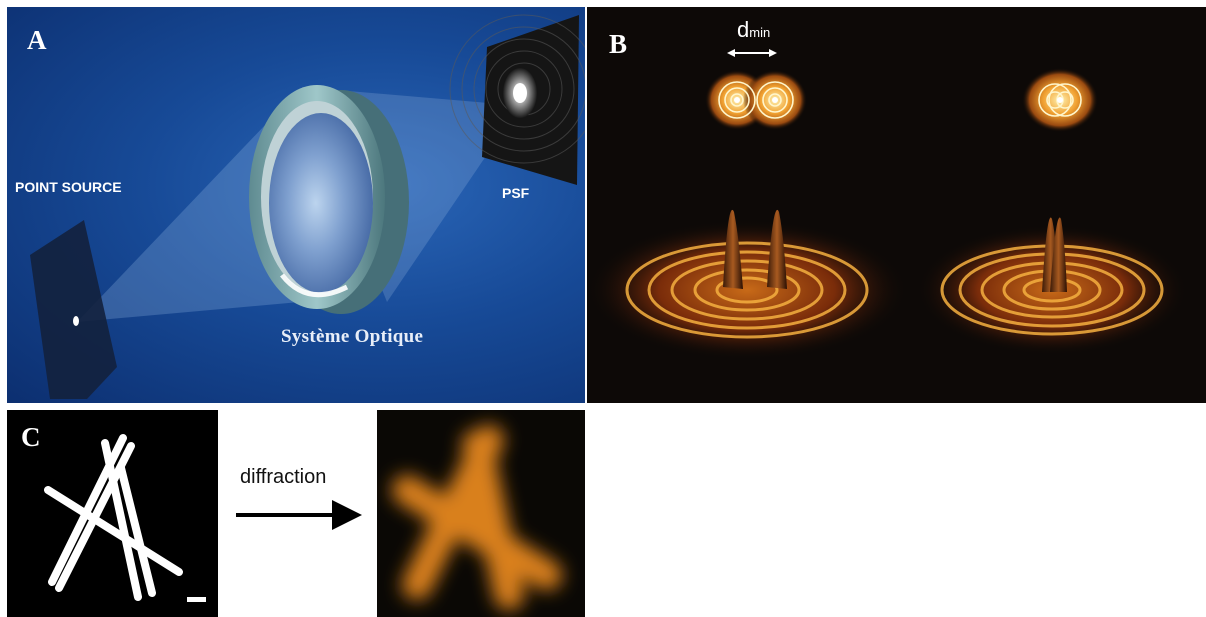 Image resolution: width=1206 pixels, height=617 pixels. Describe the element at coordinates (756, 100) in the screenshot. I see `airy-disk-icon` at that location.